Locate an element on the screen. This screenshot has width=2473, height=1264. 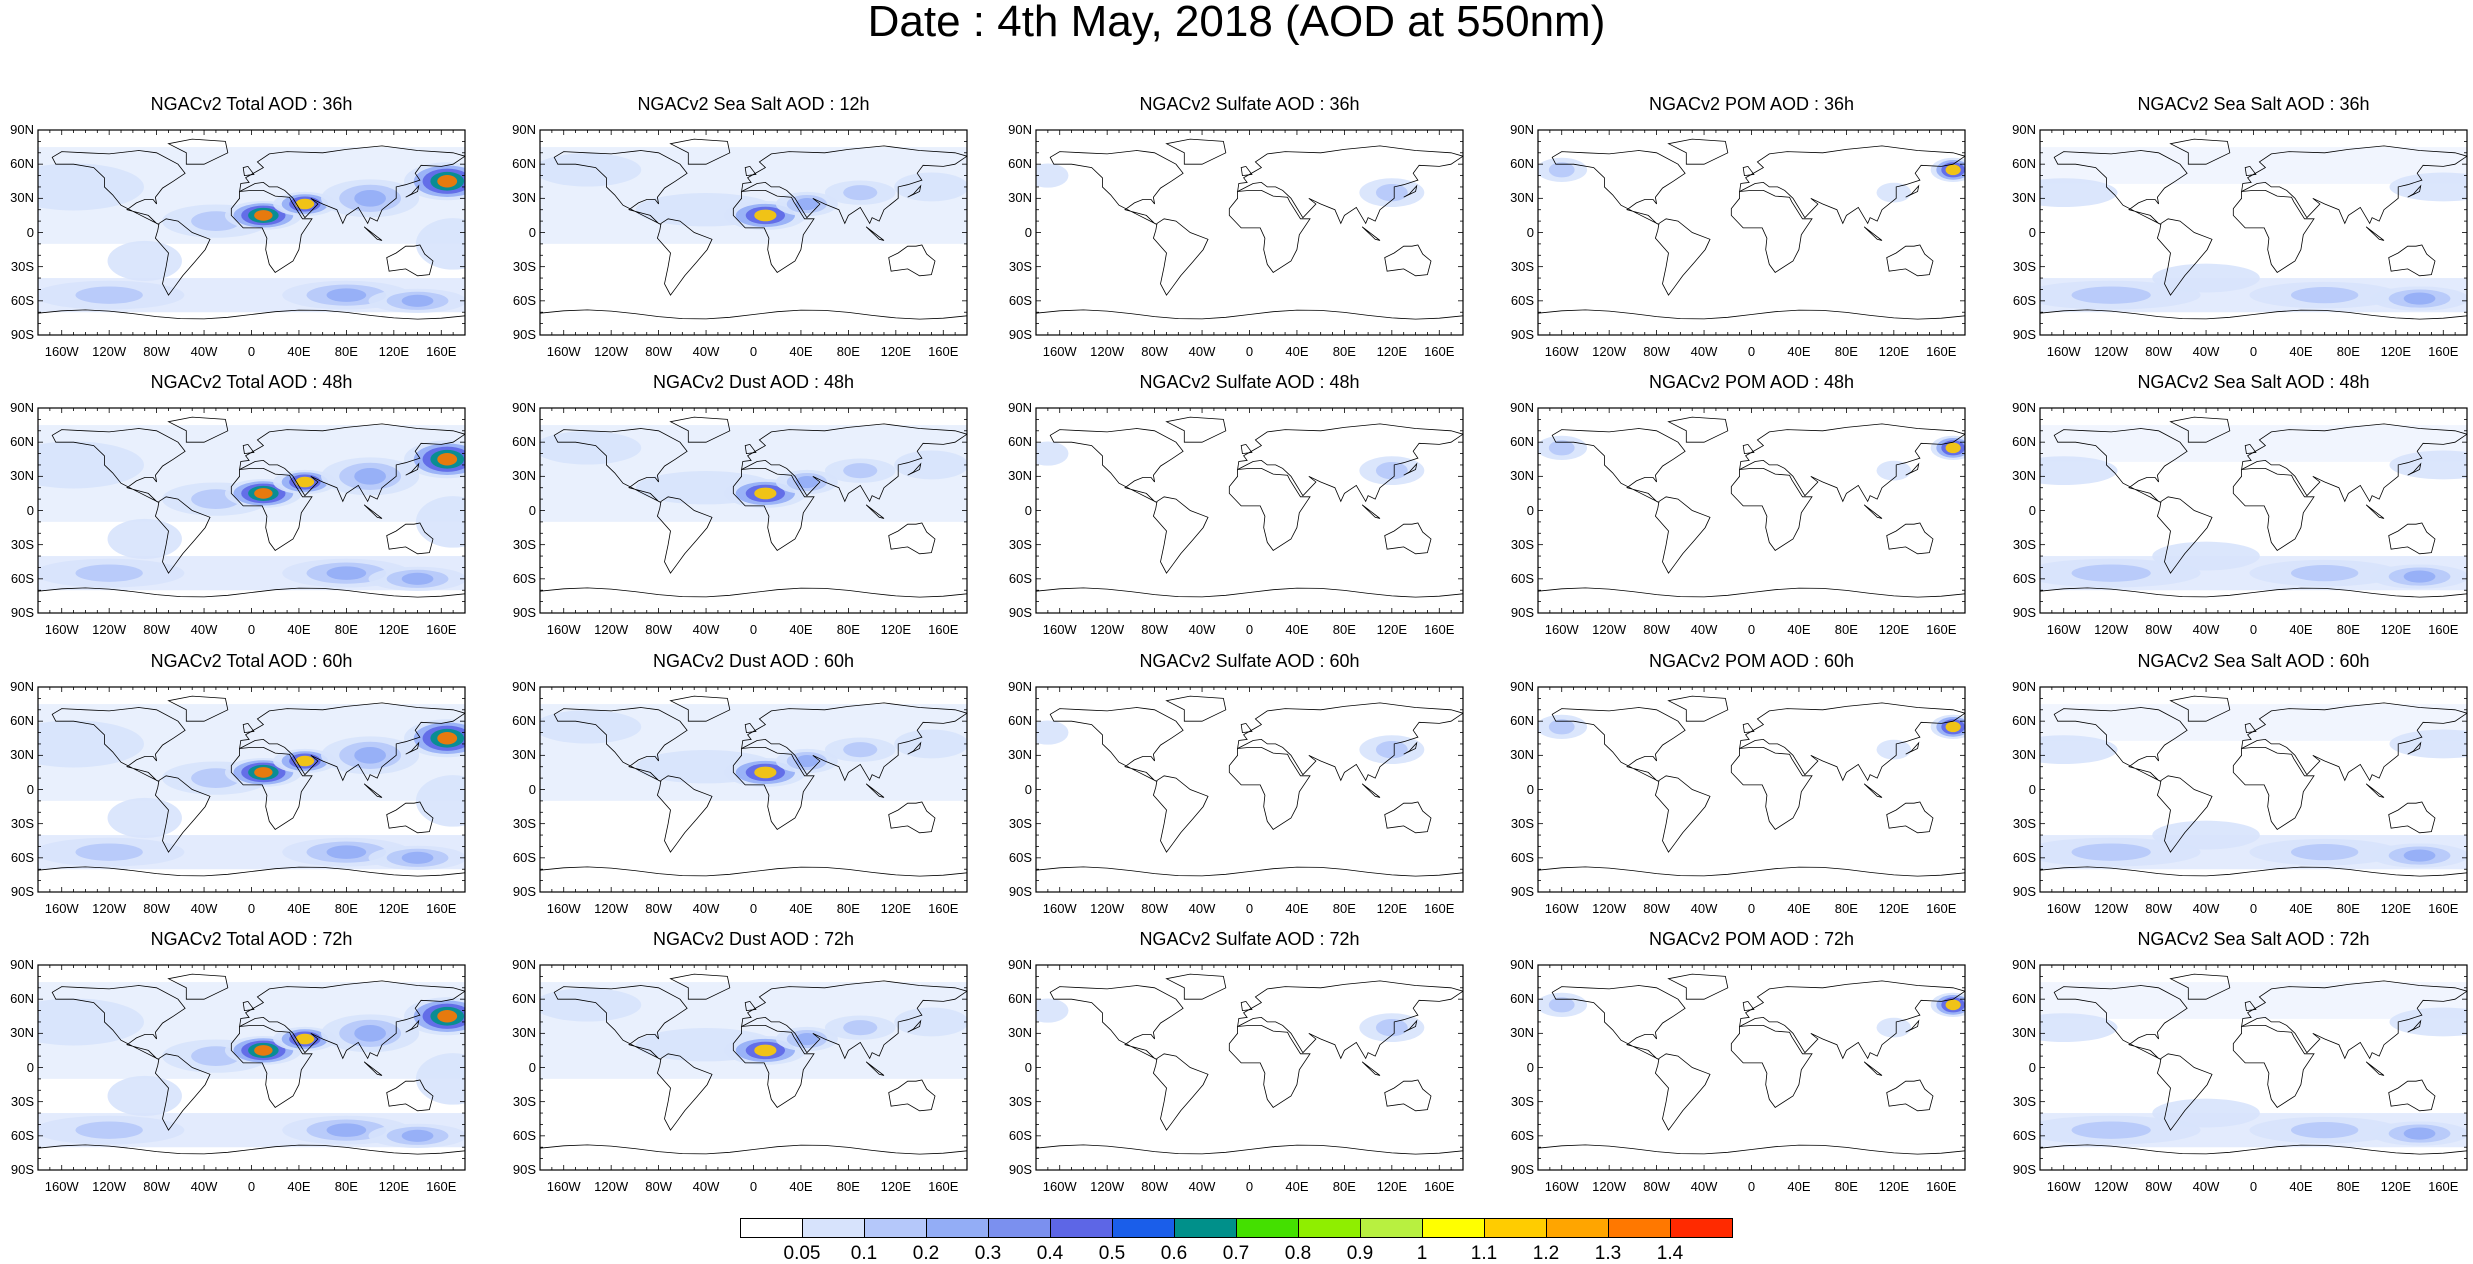
lat-label: 30N is located at coordinates (2024, 755).